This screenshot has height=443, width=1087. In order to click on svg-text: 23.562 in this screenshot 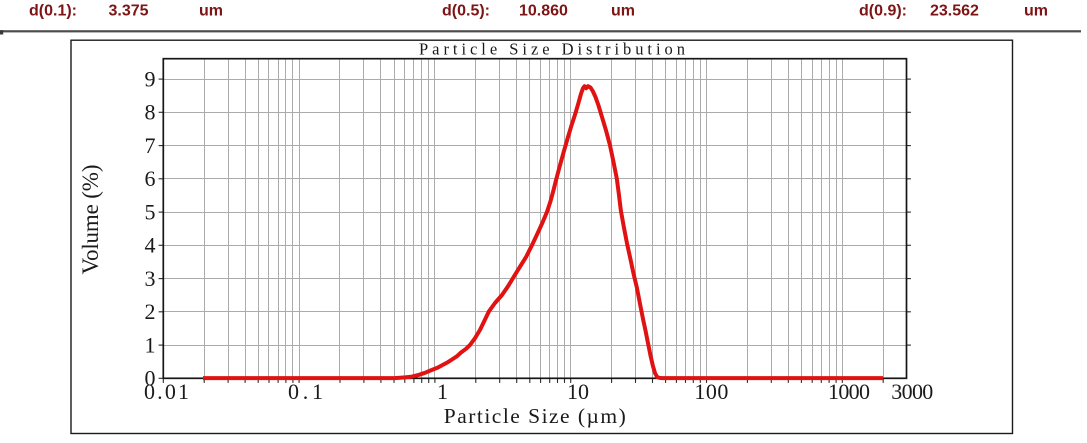, I will do `click(954, 11)`.